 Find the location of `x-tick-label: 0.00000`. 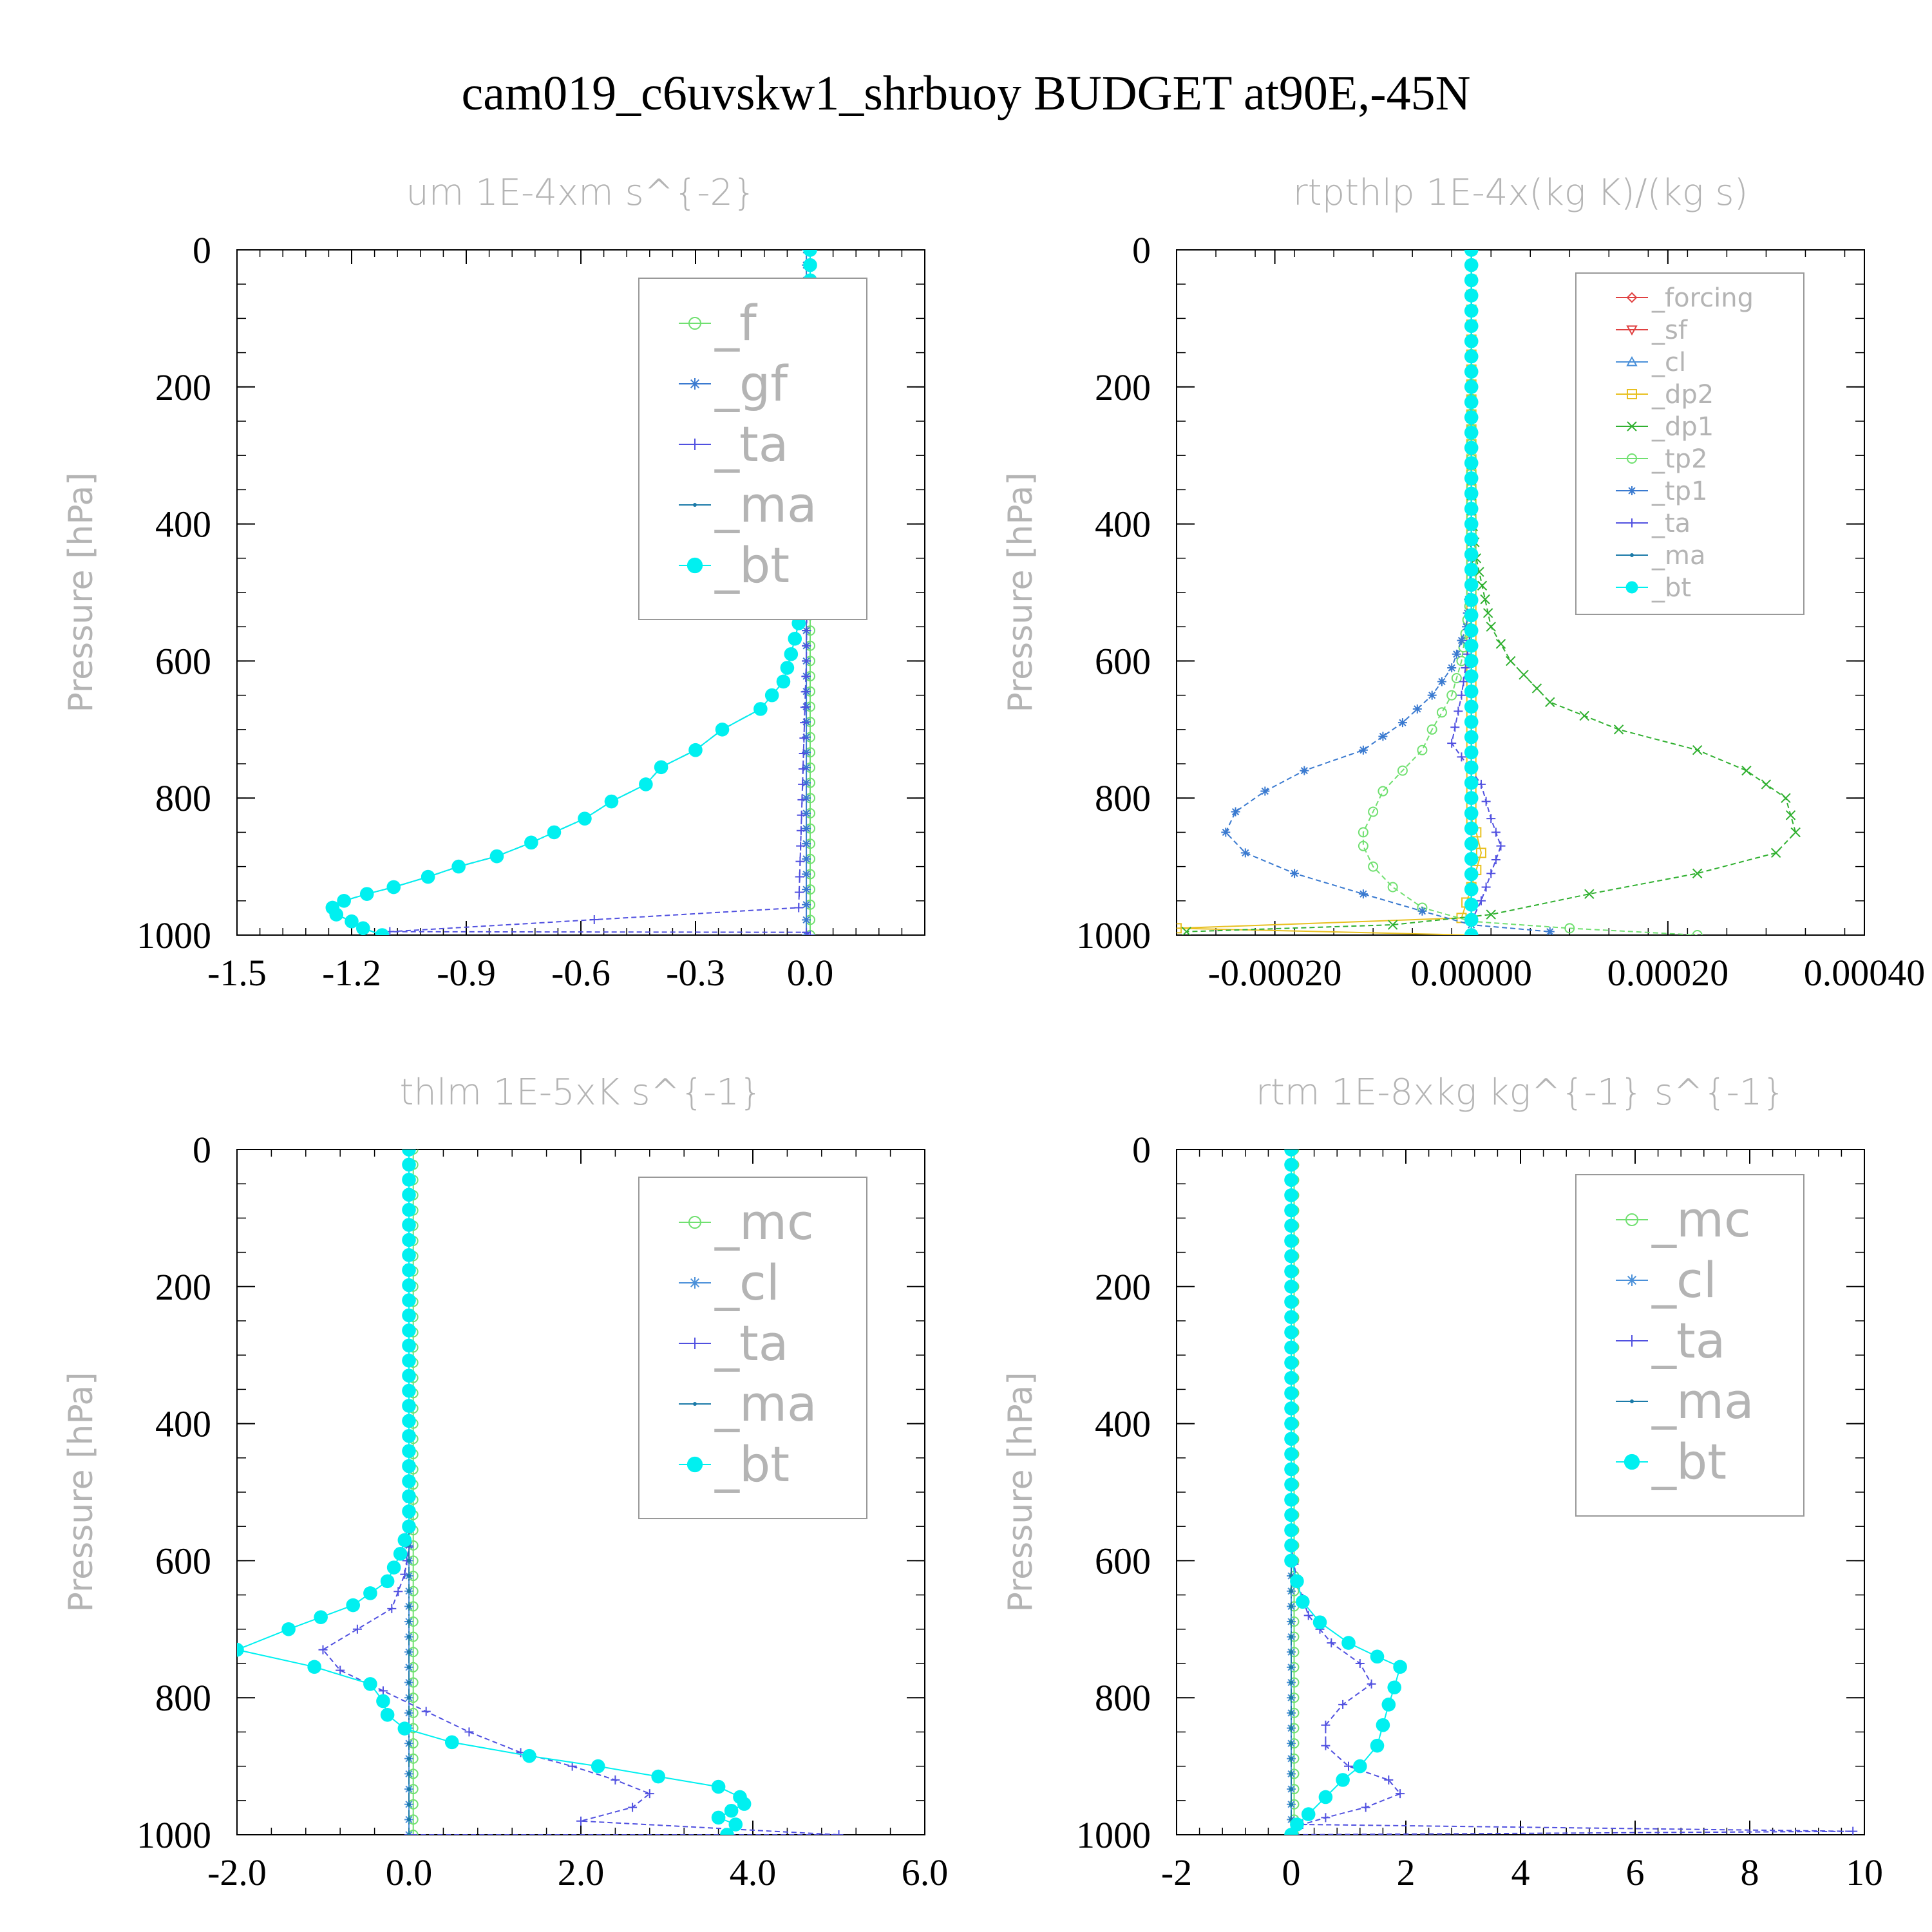

x-tick-label: 0.00000 is located at coordinates (1471, 973).